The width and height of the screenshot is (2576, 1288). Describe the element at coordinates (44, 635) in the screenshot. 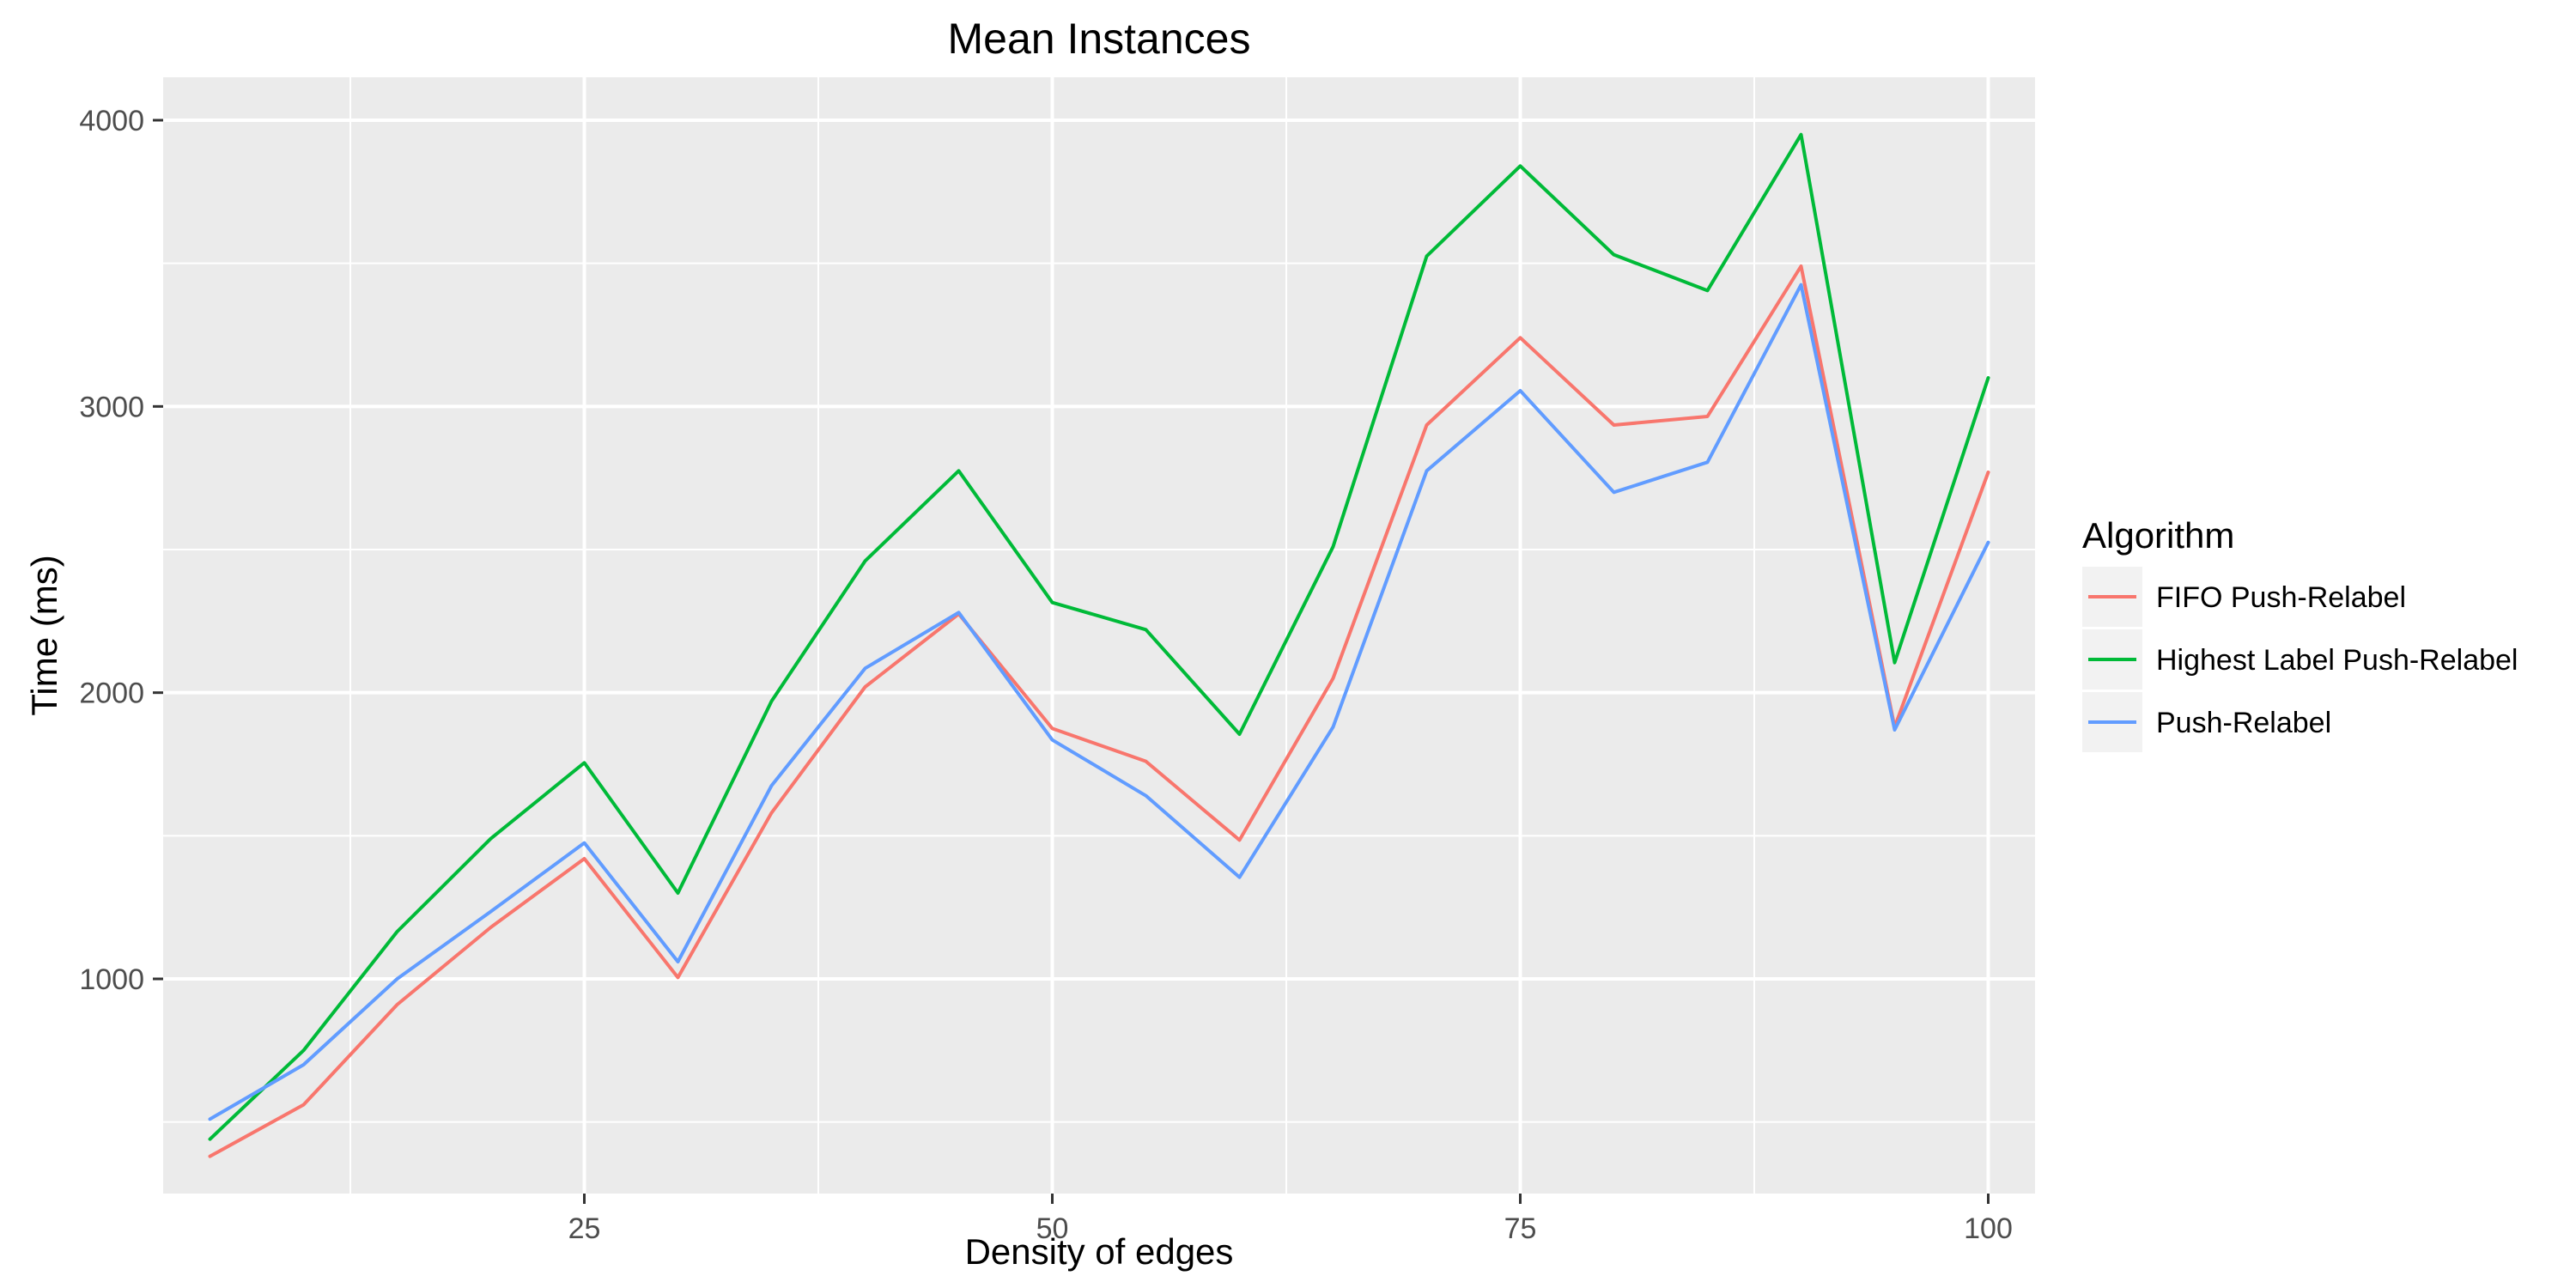

I see `y-axis-title: Time (ms)` at that location.